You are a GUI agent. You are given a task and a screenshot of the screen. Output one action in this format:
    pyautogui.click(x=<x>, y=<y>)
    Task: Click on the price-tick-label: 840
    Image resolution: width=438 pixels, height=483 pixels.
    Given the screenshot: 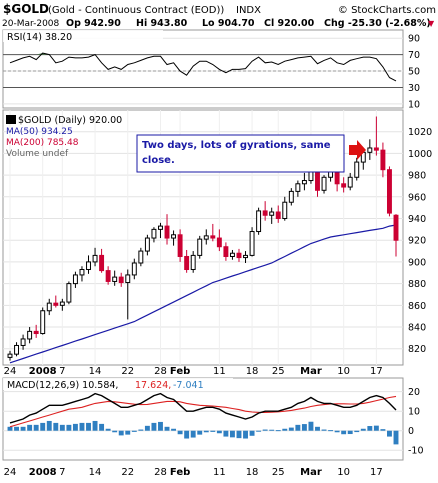 What is the action you would take?
    pyautogui.click(x=417, y=328)
    